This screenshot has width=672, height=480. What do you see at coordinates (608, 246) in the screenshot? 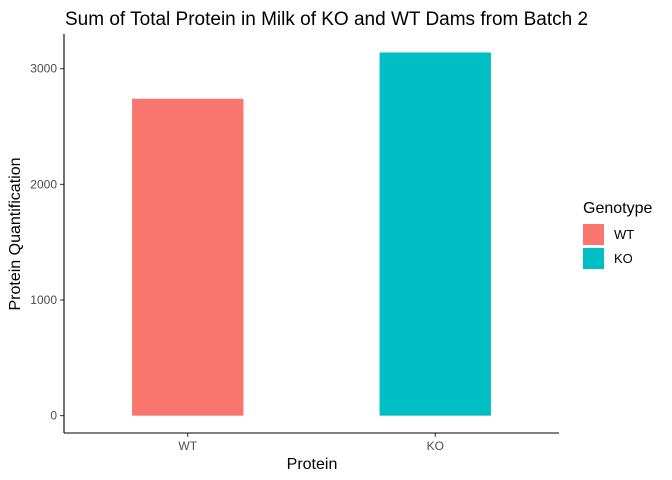
I see `legend-entries: WT KO` at bounding box center [608, 246].